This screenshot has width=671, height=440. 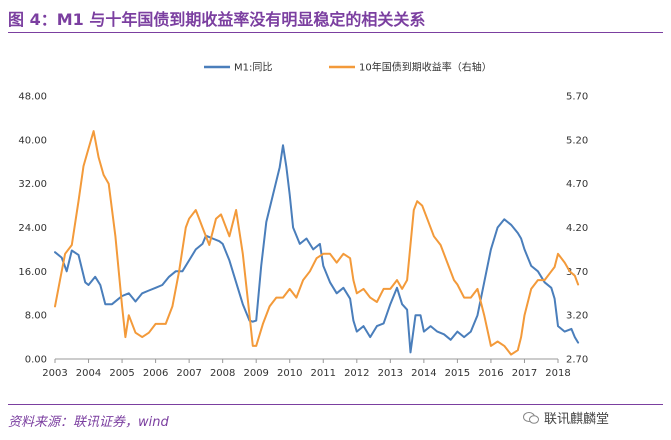 I want to click on x-tick-label: 2013, so click(x=390, y=373).